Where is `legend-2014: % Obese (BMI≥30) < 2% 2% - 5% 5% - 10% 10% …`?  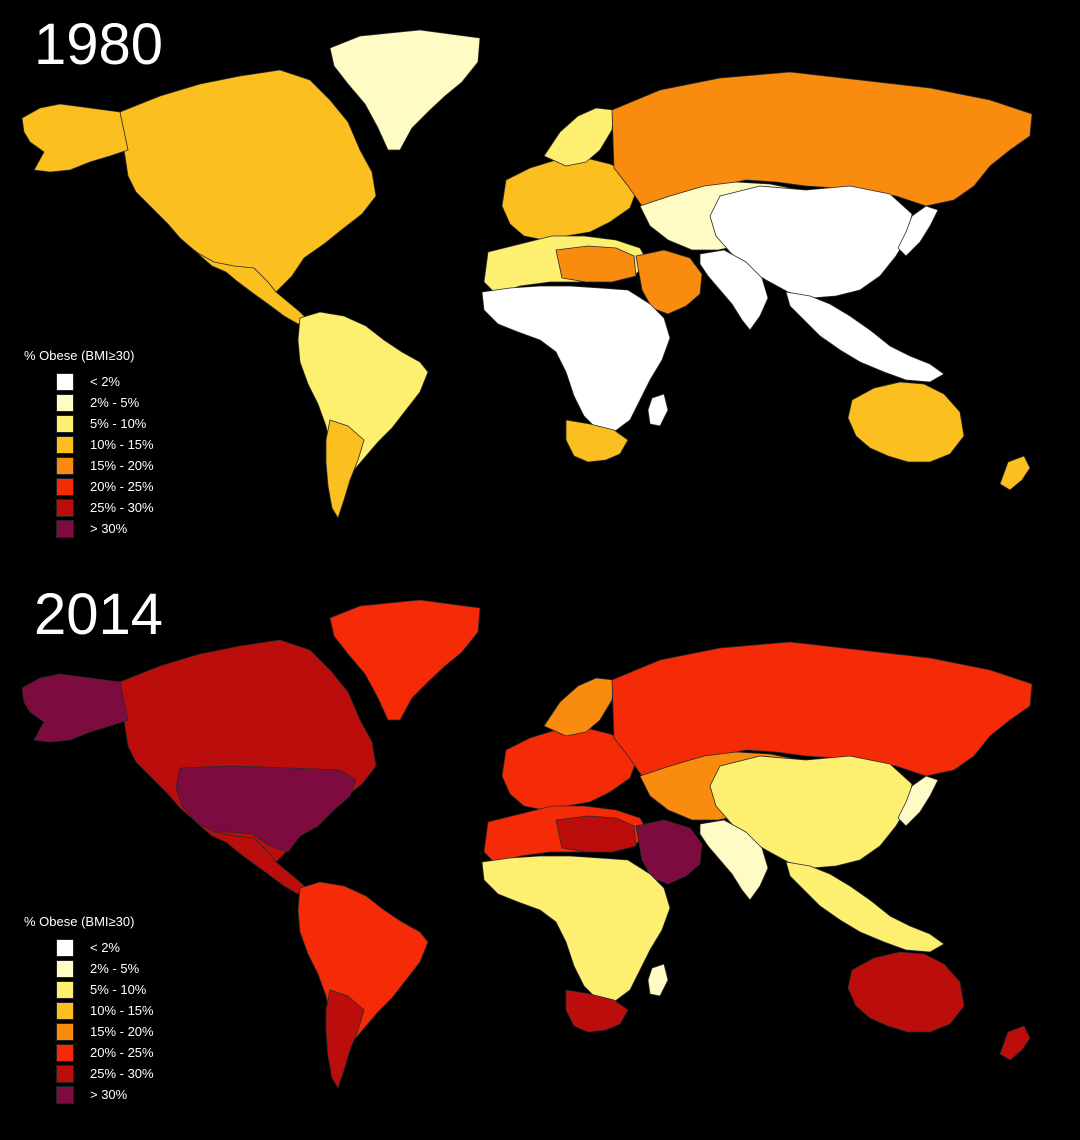 legend-2014: % Obese (BMI≥30) < 2% 2% - 5% 5% - 10% 10% … is located at coordinates (89, 1009).